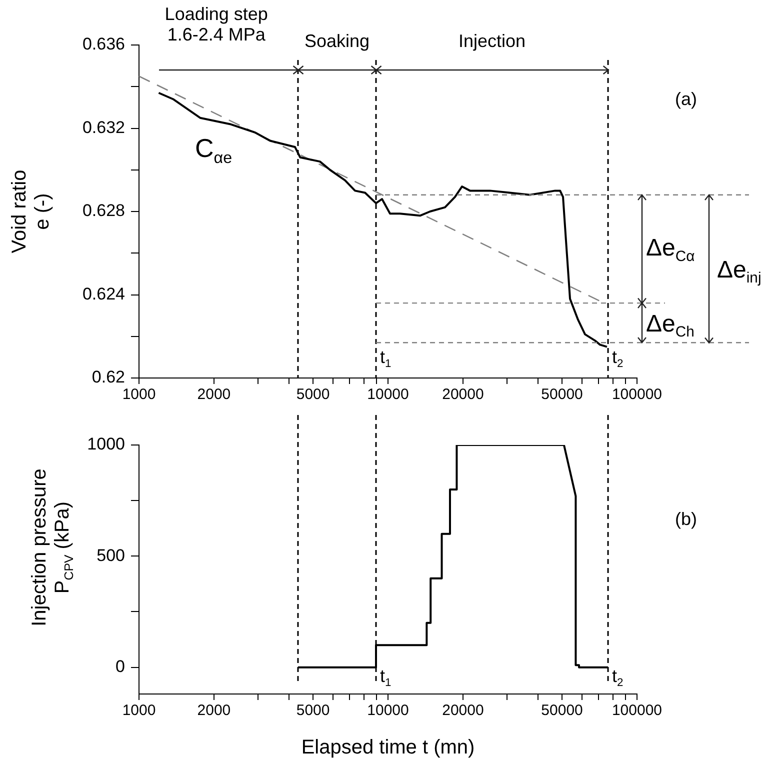 The width and height of the screenshot is (772, 764). I want to click on x-axis-title: Elapsed time t (mn), so click(388, 747).